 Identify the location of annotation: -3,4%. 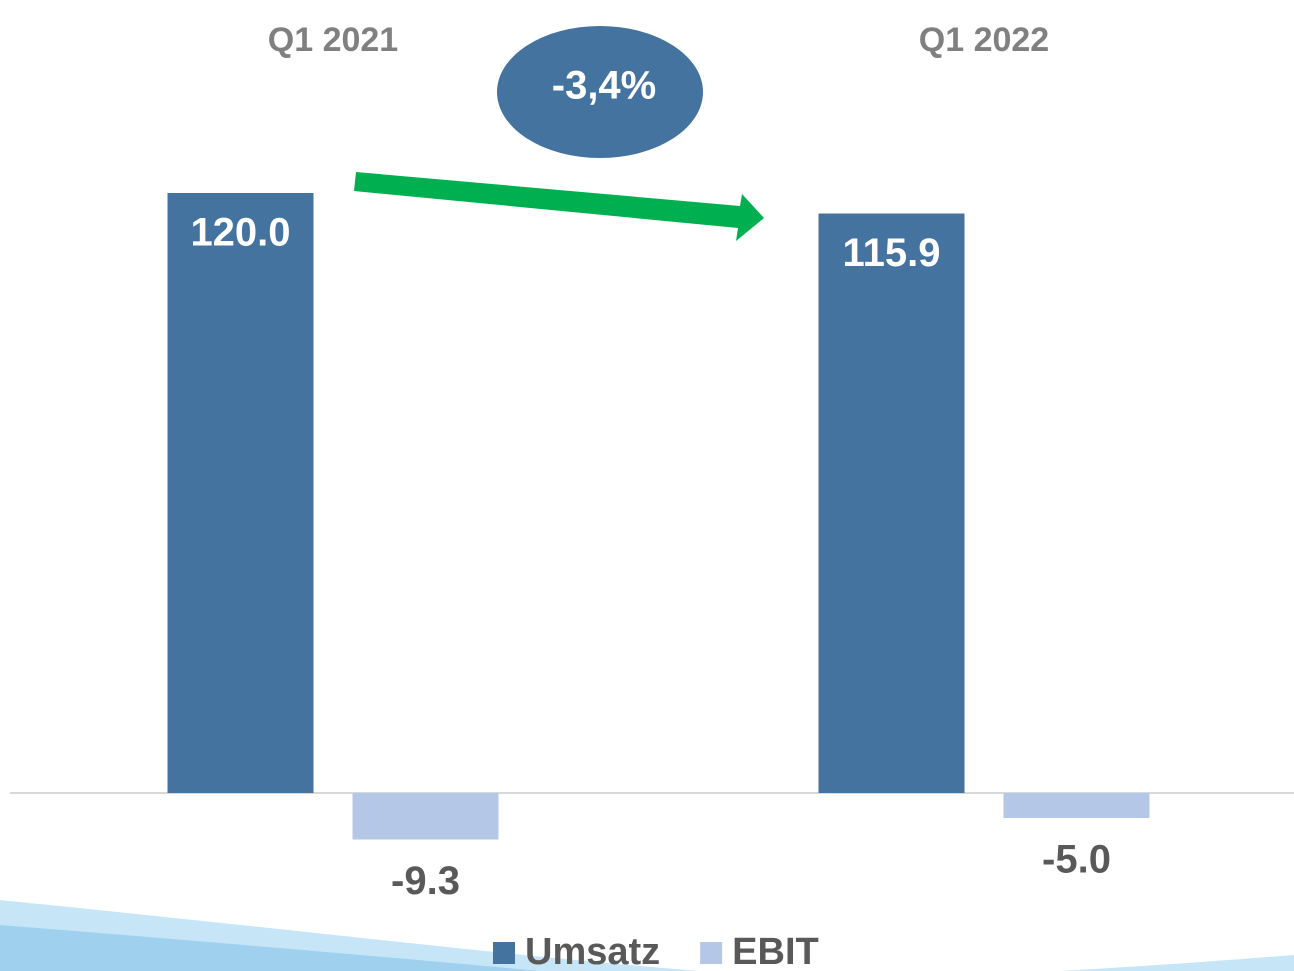
(604, 86).